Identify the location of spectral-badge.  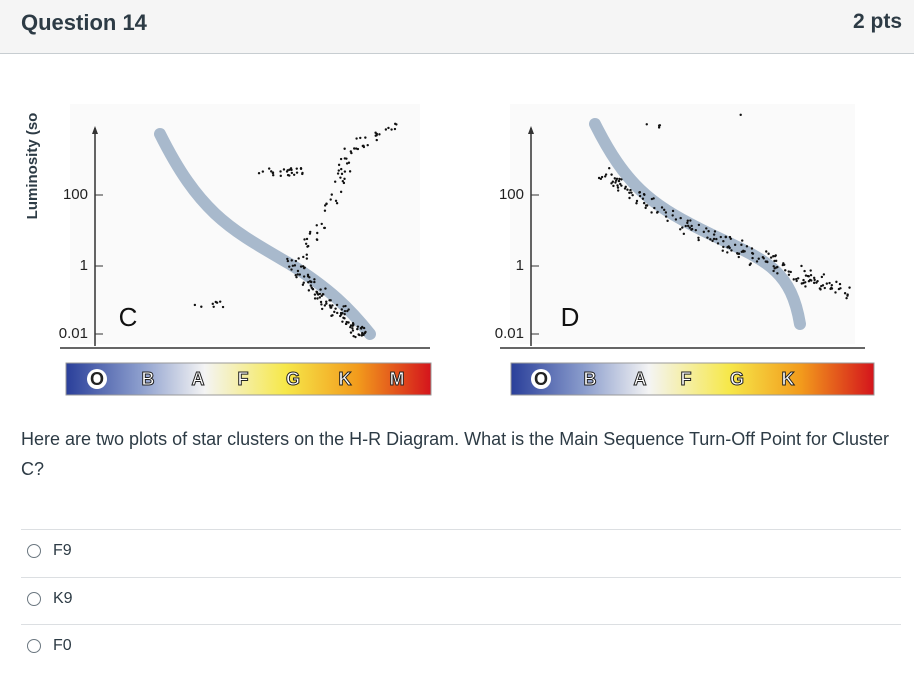
(97, 379).